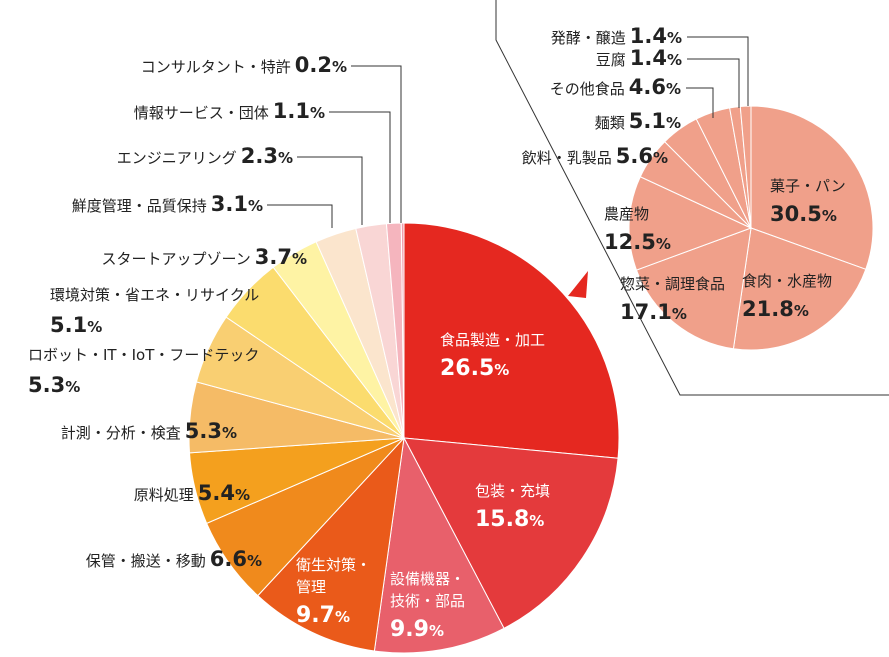 The height and width of the screenshot is (657, 889). I want to click on detail-pie-chart, so click(751, 228).